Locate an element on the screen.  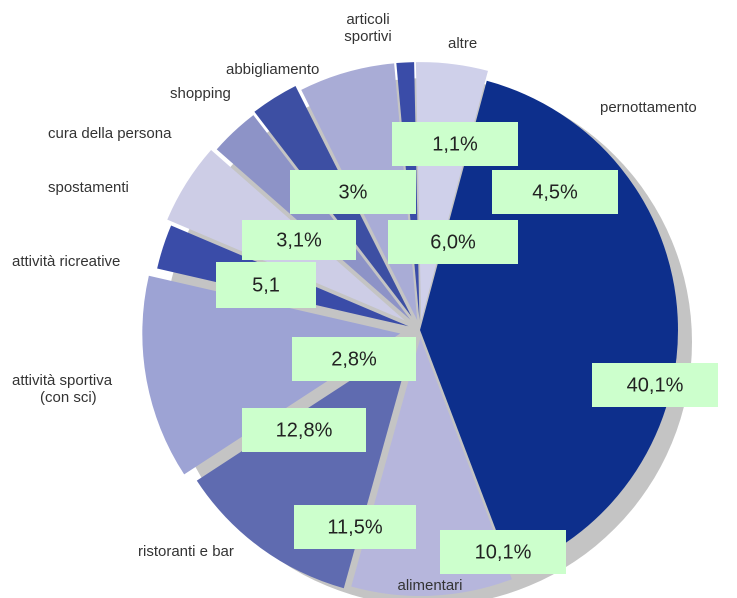
value-label: 1,1% is located at coordinates (455, 144).